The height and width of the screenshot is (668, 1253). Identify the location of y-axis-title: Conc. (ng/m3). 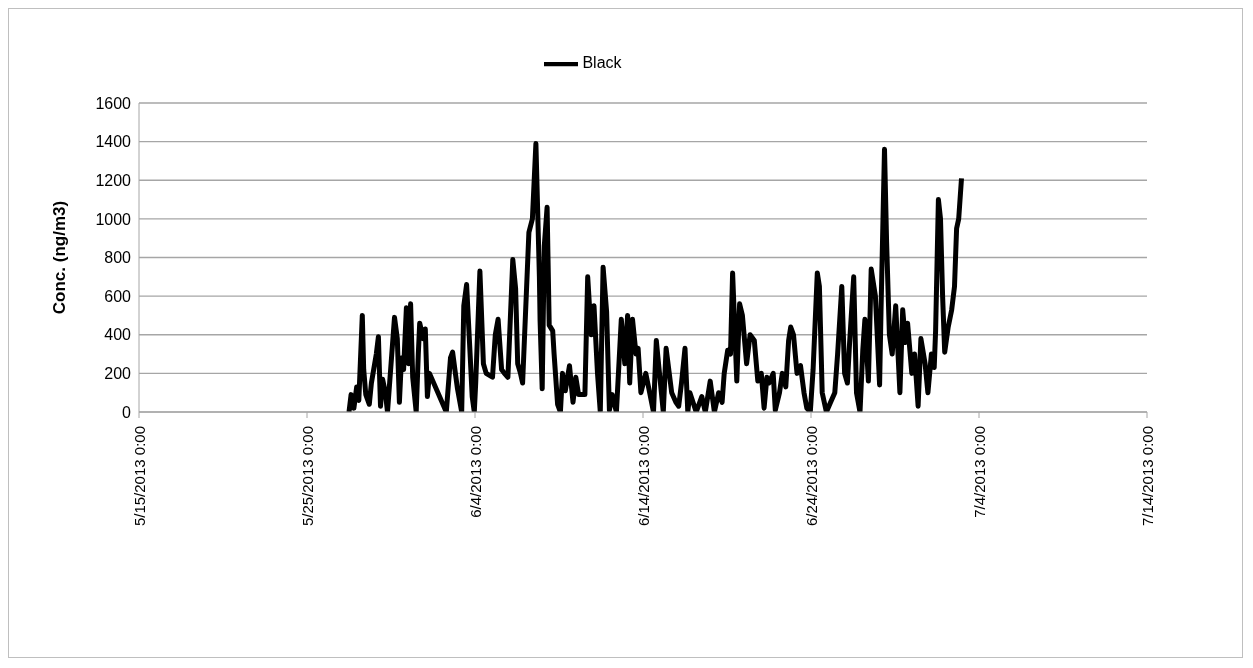
(60, 257).